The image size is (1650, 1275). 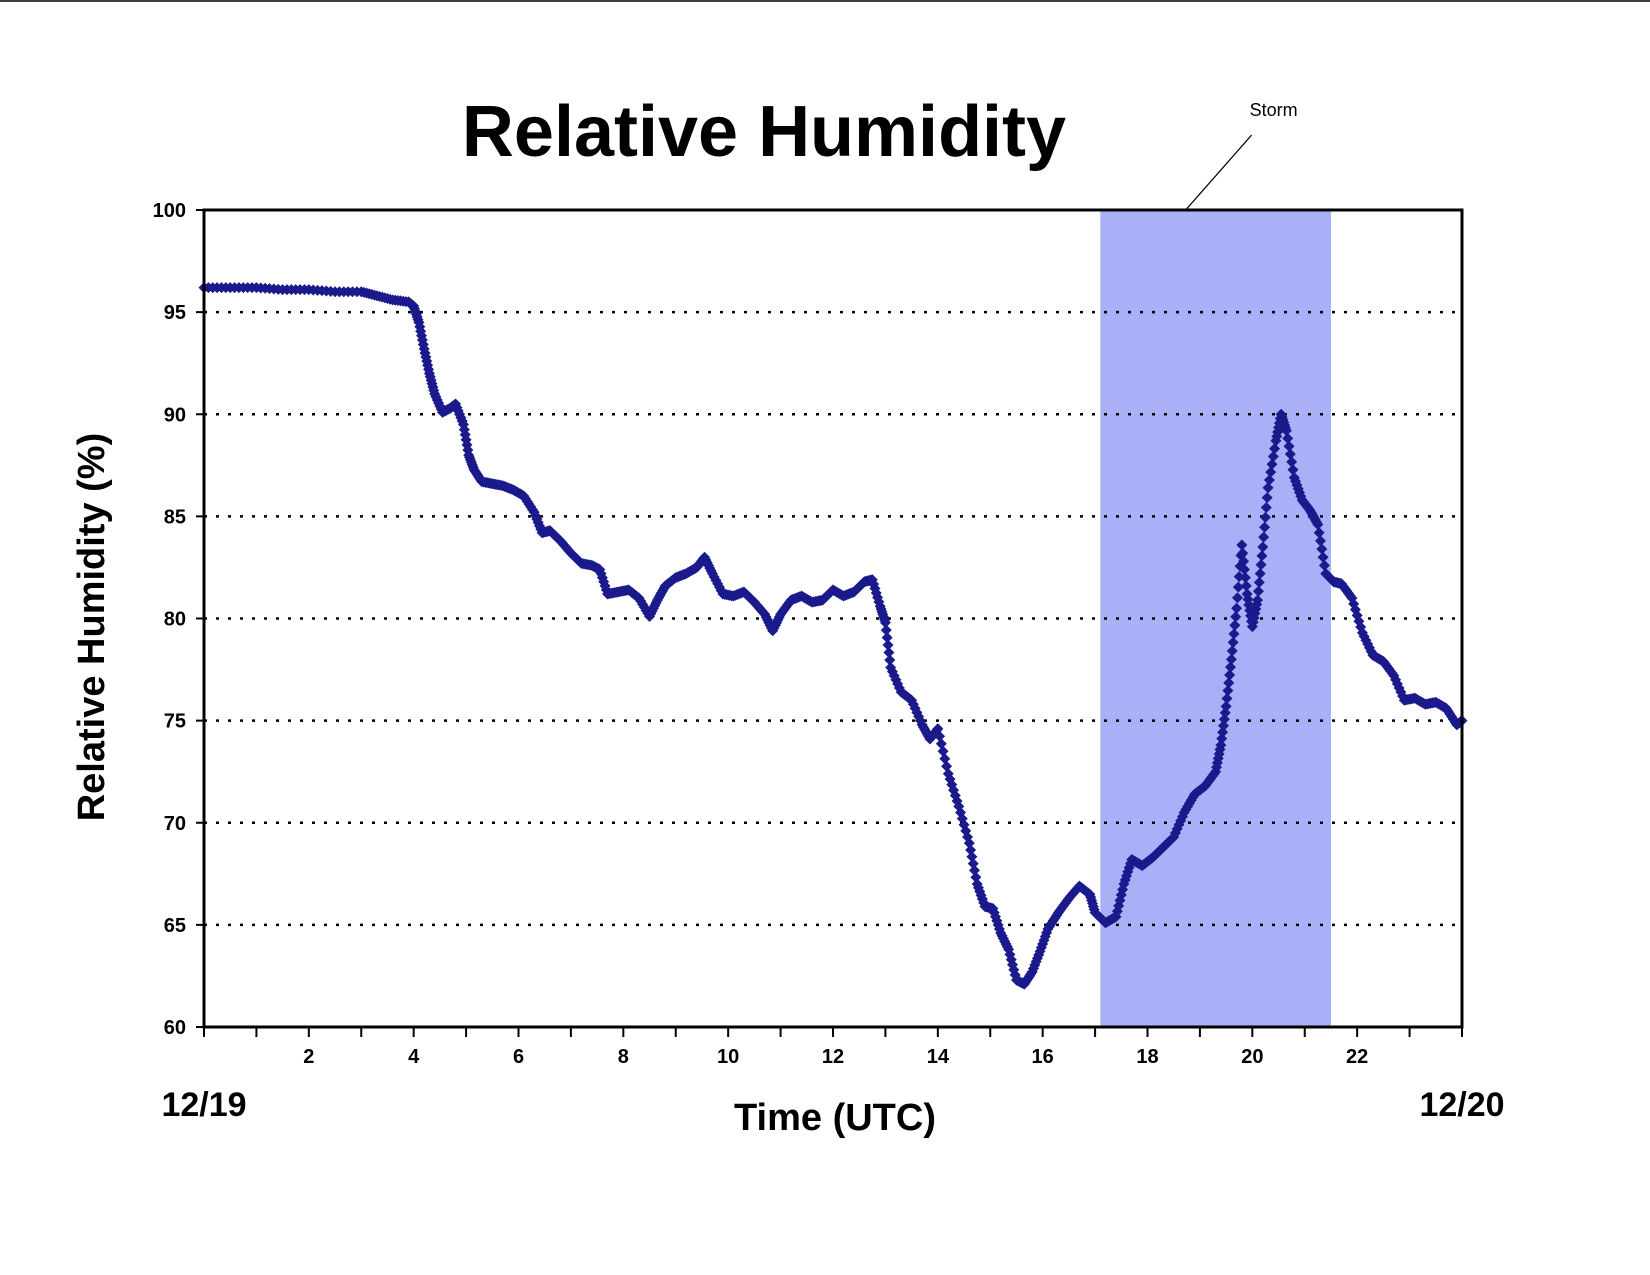 I want to click on x-tick-label: 12, so click(x=833, y=1057).